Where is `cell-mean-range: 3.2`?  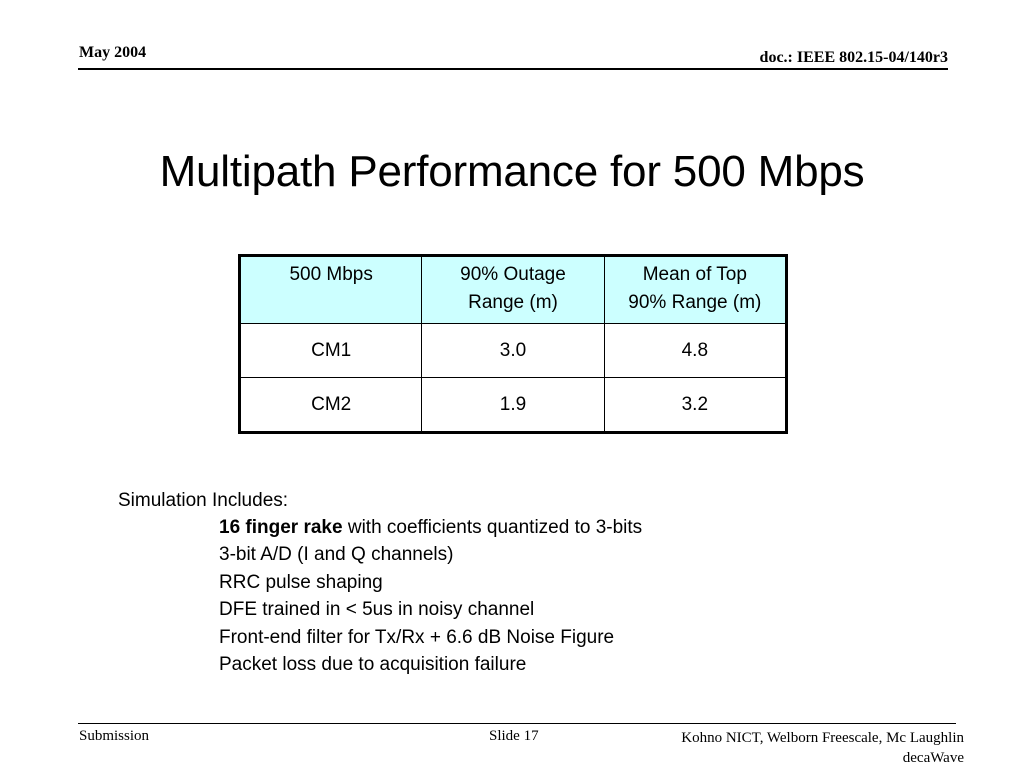 cell-mean-range: 3.2 is located at coordinates (695, 405).